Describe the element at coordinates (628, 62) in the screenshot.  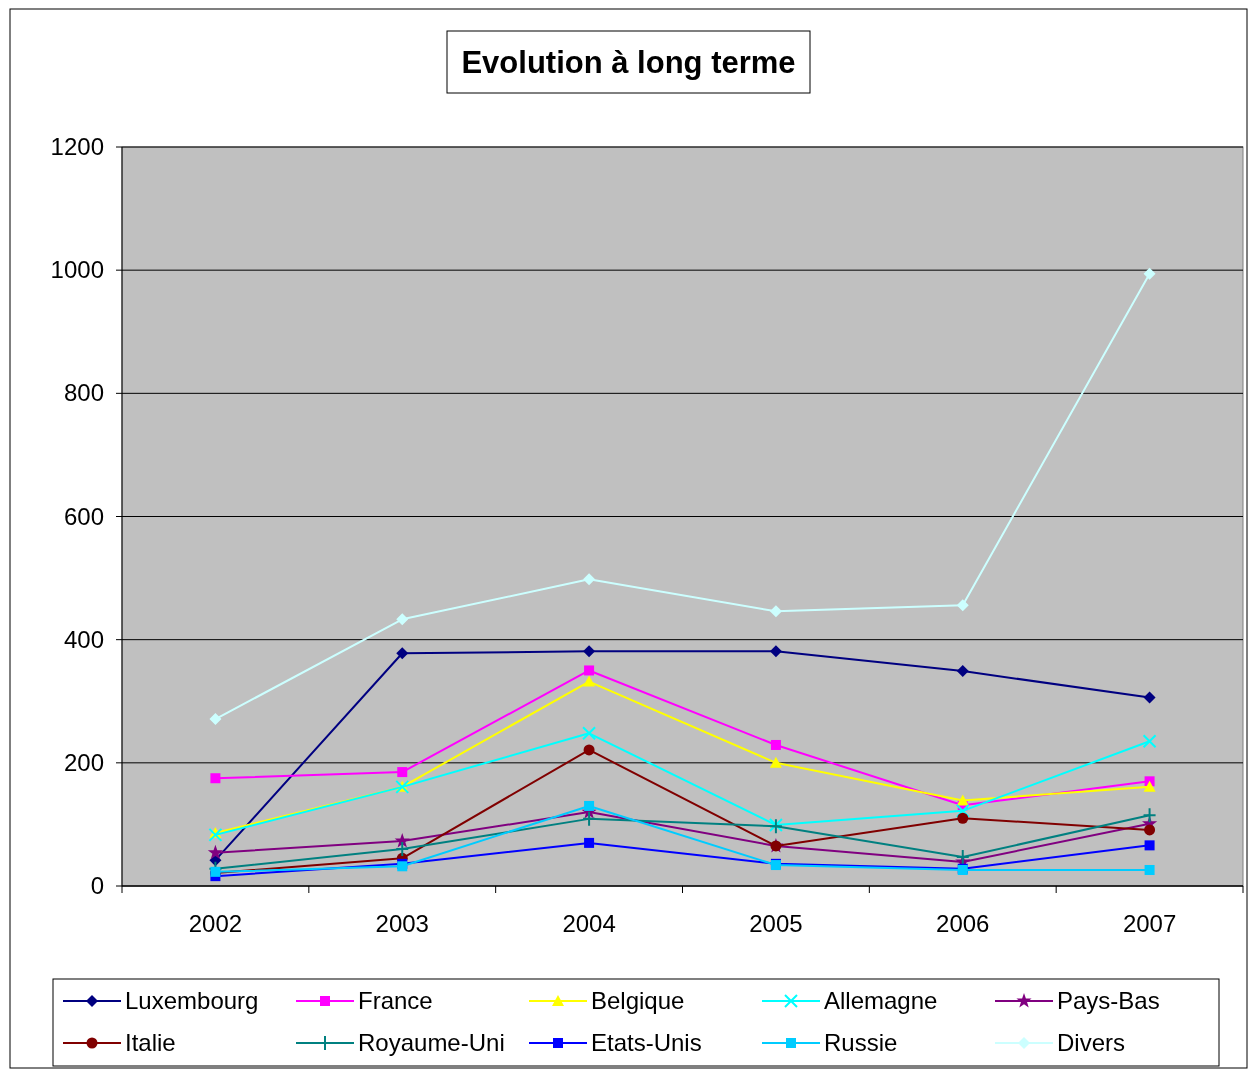
I see `chart-title: Evolution à long terme` at that location.